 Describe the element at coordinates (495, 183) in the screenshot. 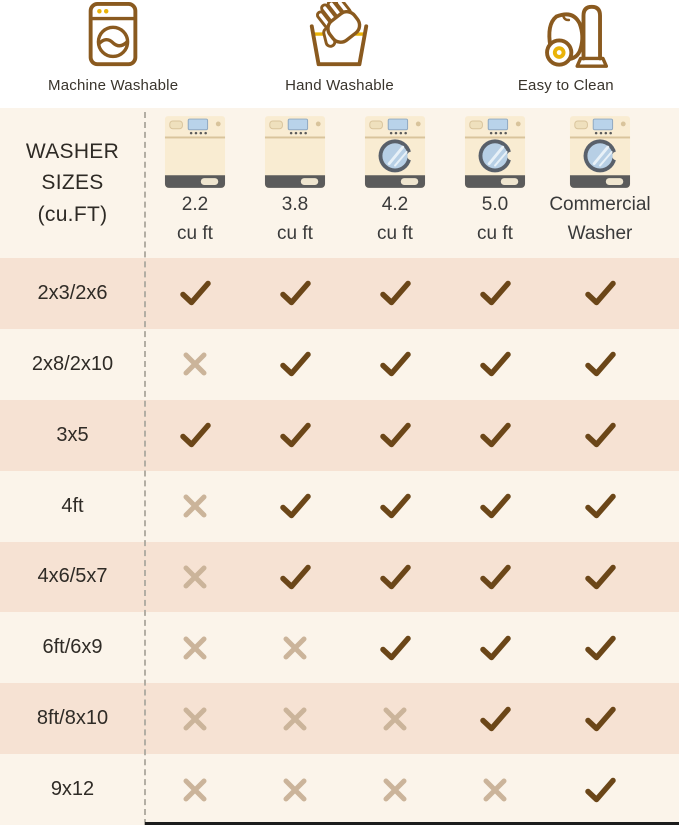

I see `column-header: 5.0 cu ft` at that location.